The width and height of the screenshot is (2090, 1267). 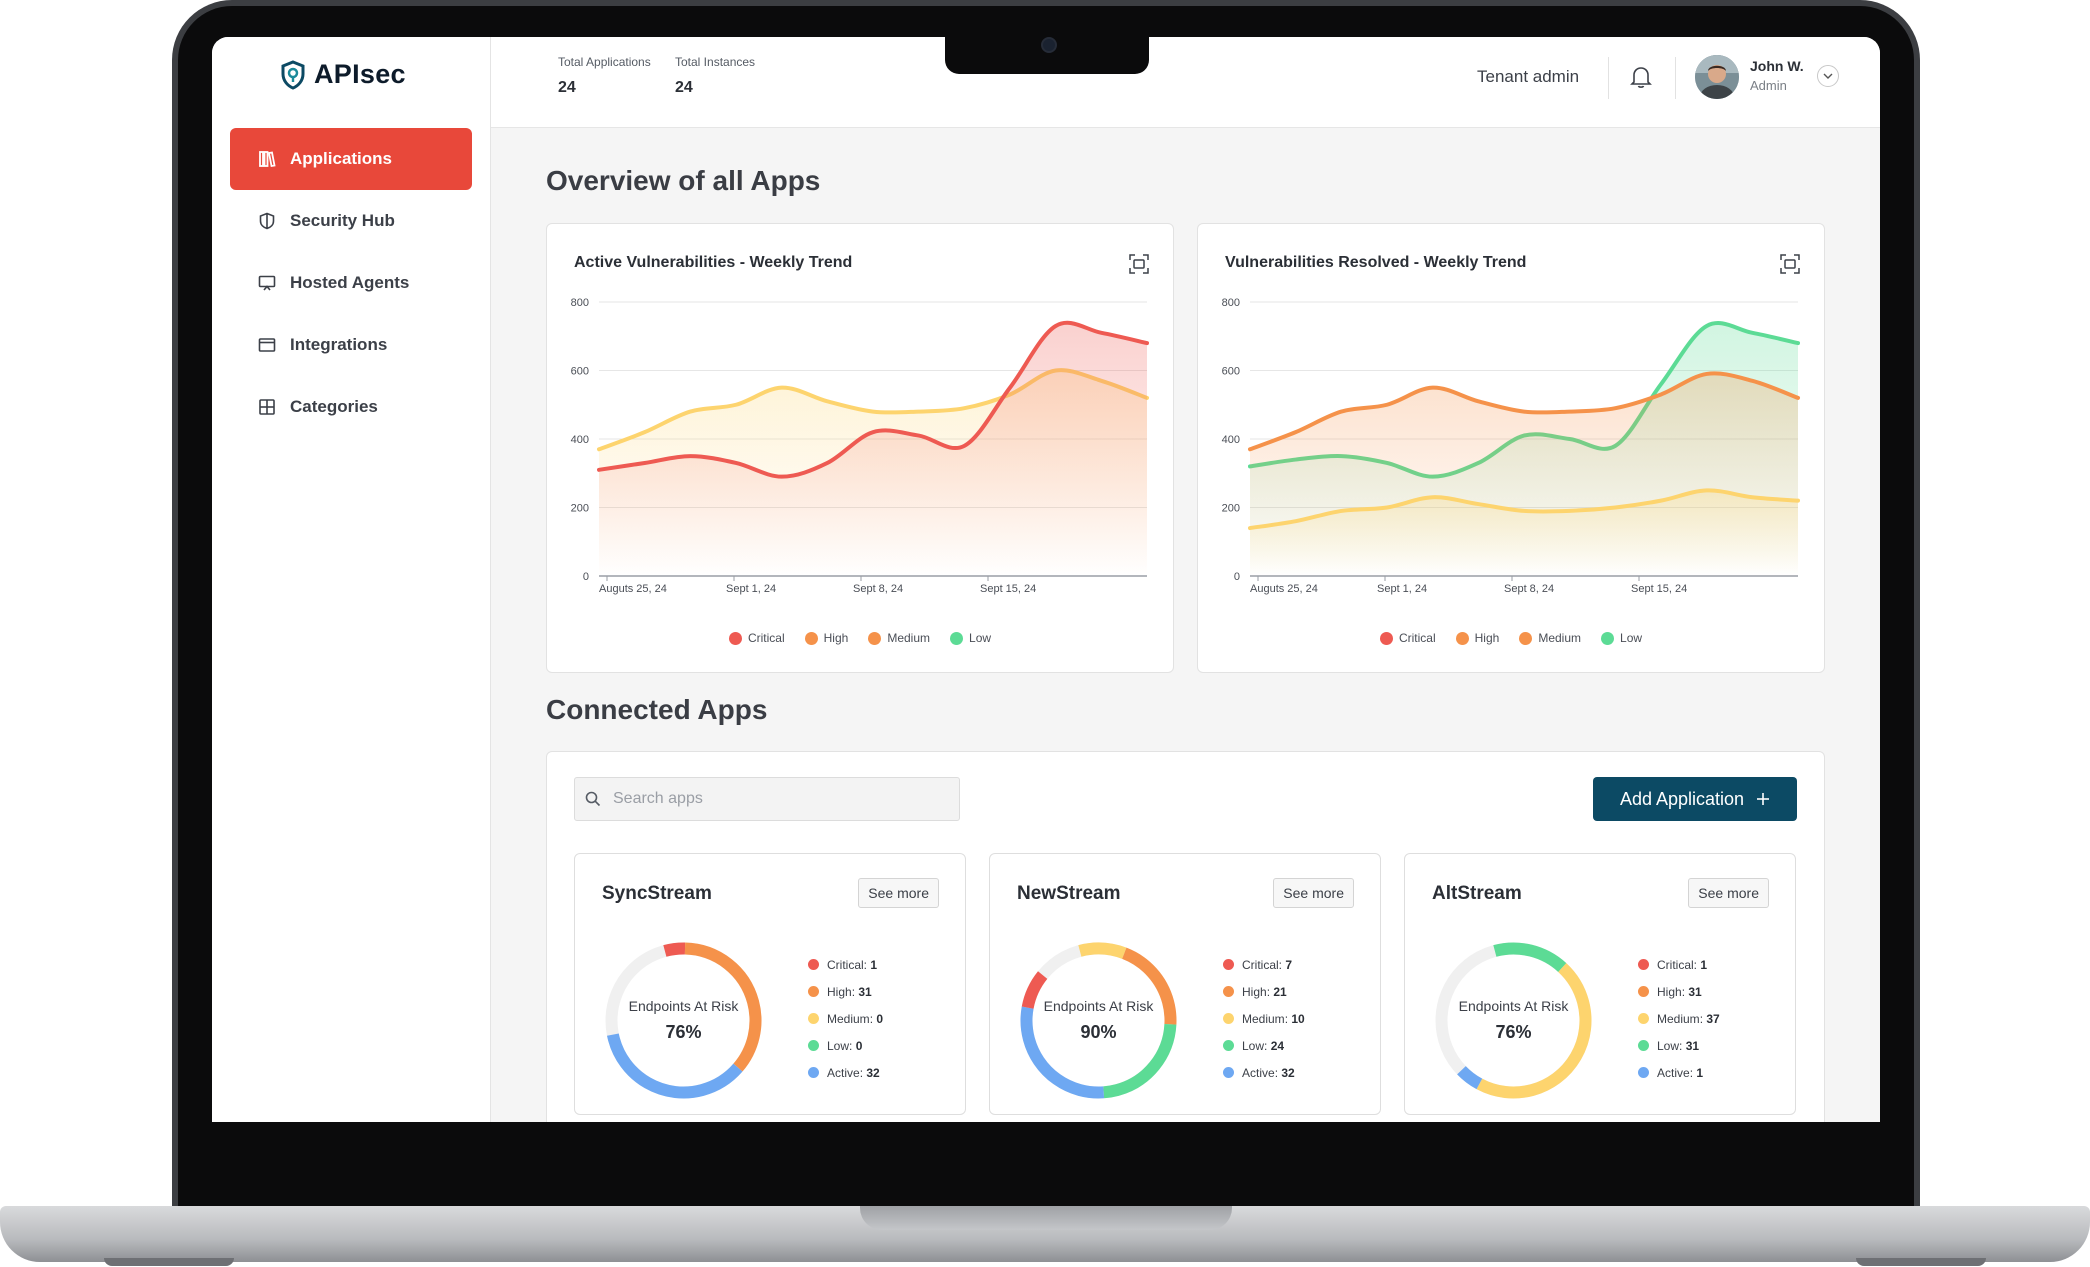 I want to click on avatar, so click(x=1717, y=77).